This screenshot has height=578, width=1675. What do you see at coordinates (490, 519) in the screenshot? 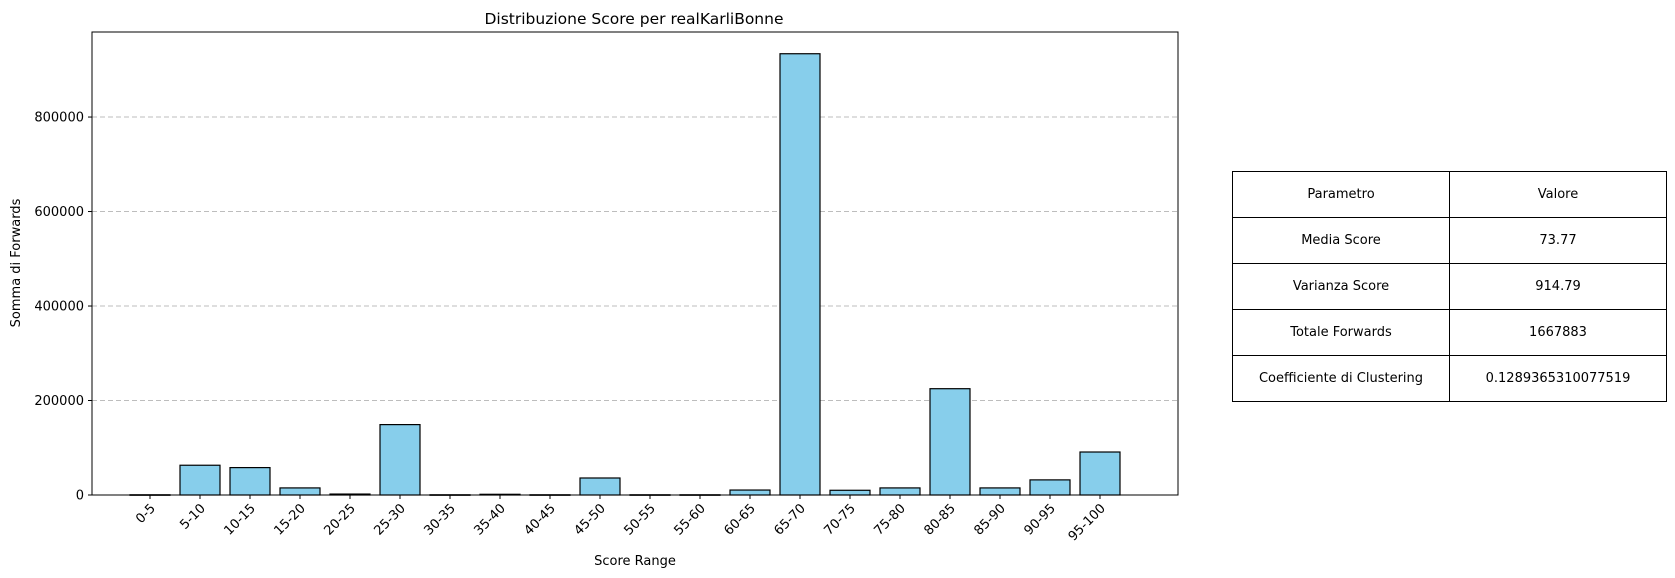
I see `x-tick-label: 35-40` at bounding box center [490, 519].